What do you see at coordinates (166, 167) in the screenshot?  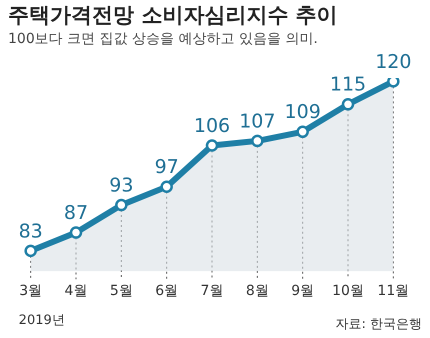 I see `data-label: 97` at bounding box center [166, 167].